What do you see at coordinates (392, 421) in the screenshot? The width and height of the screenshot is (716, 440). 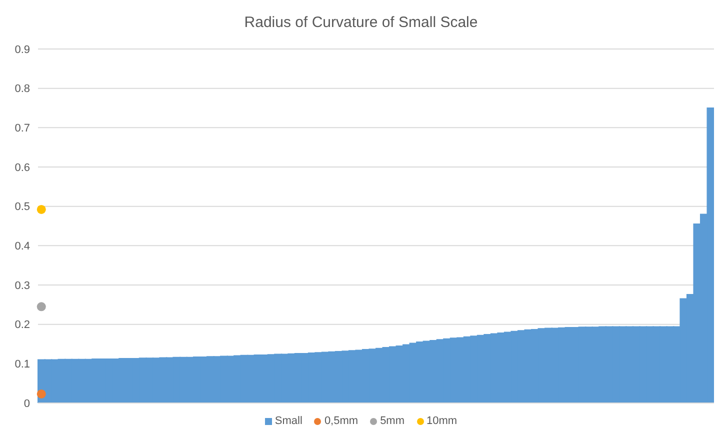 I see `legend-label: 5mm` at bounding box center [392, 421].